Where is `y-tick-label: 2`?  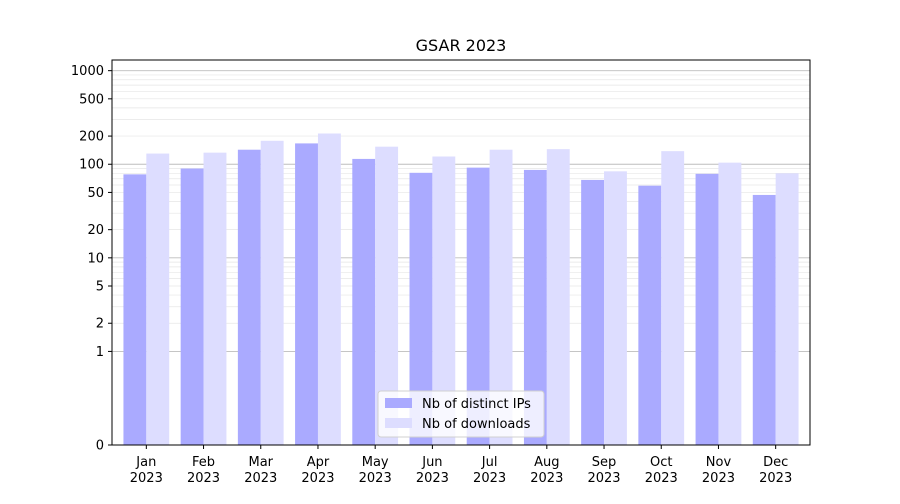 y-tick-label: 2 is located at coordinates (100, 324).